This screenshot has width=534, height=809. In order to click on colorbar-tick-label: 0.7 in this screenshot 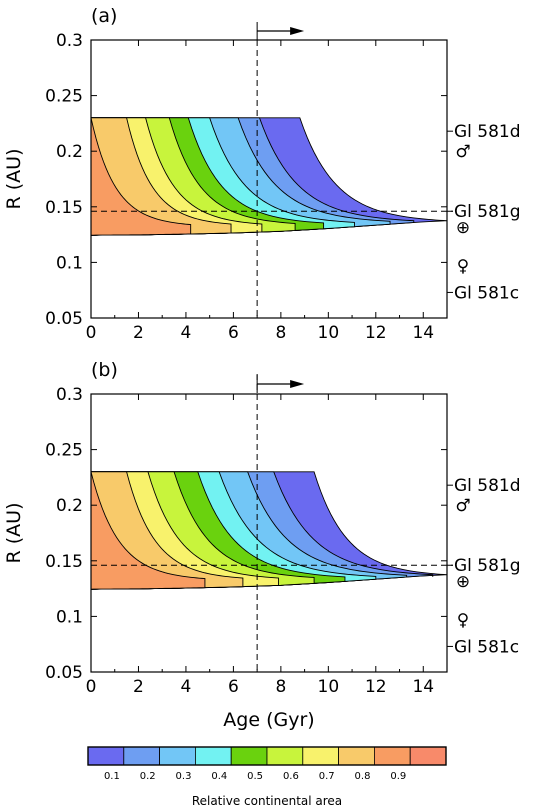, I will do `click(327, 776)`.